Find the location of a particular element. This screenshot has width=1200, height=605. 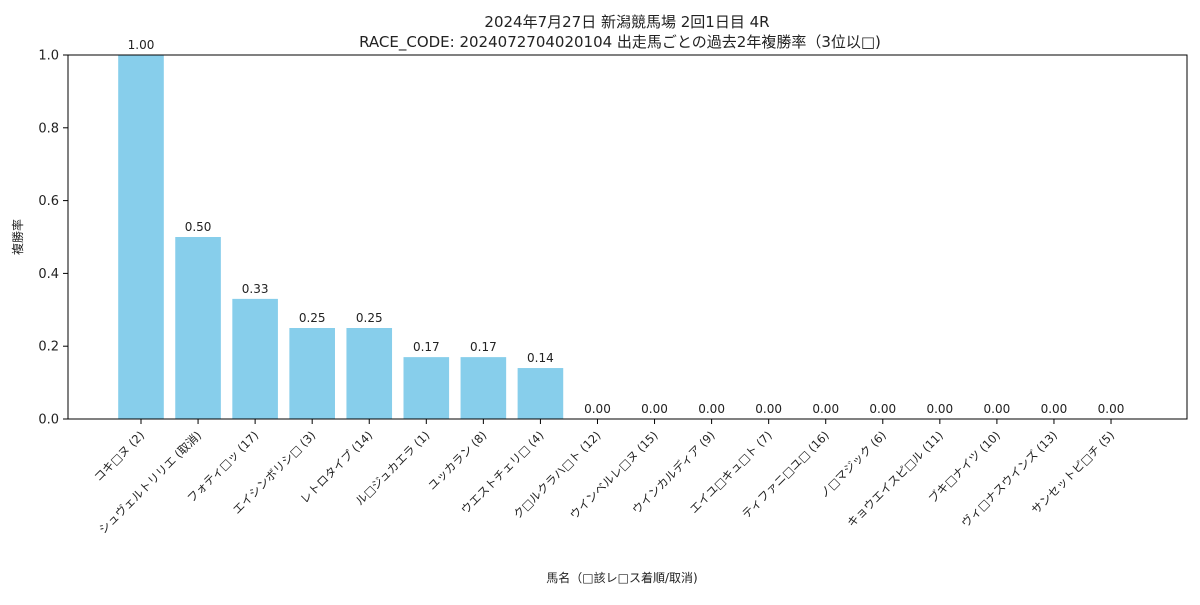

y-tick-label: 0.2 is located at coordinates (48, 347).